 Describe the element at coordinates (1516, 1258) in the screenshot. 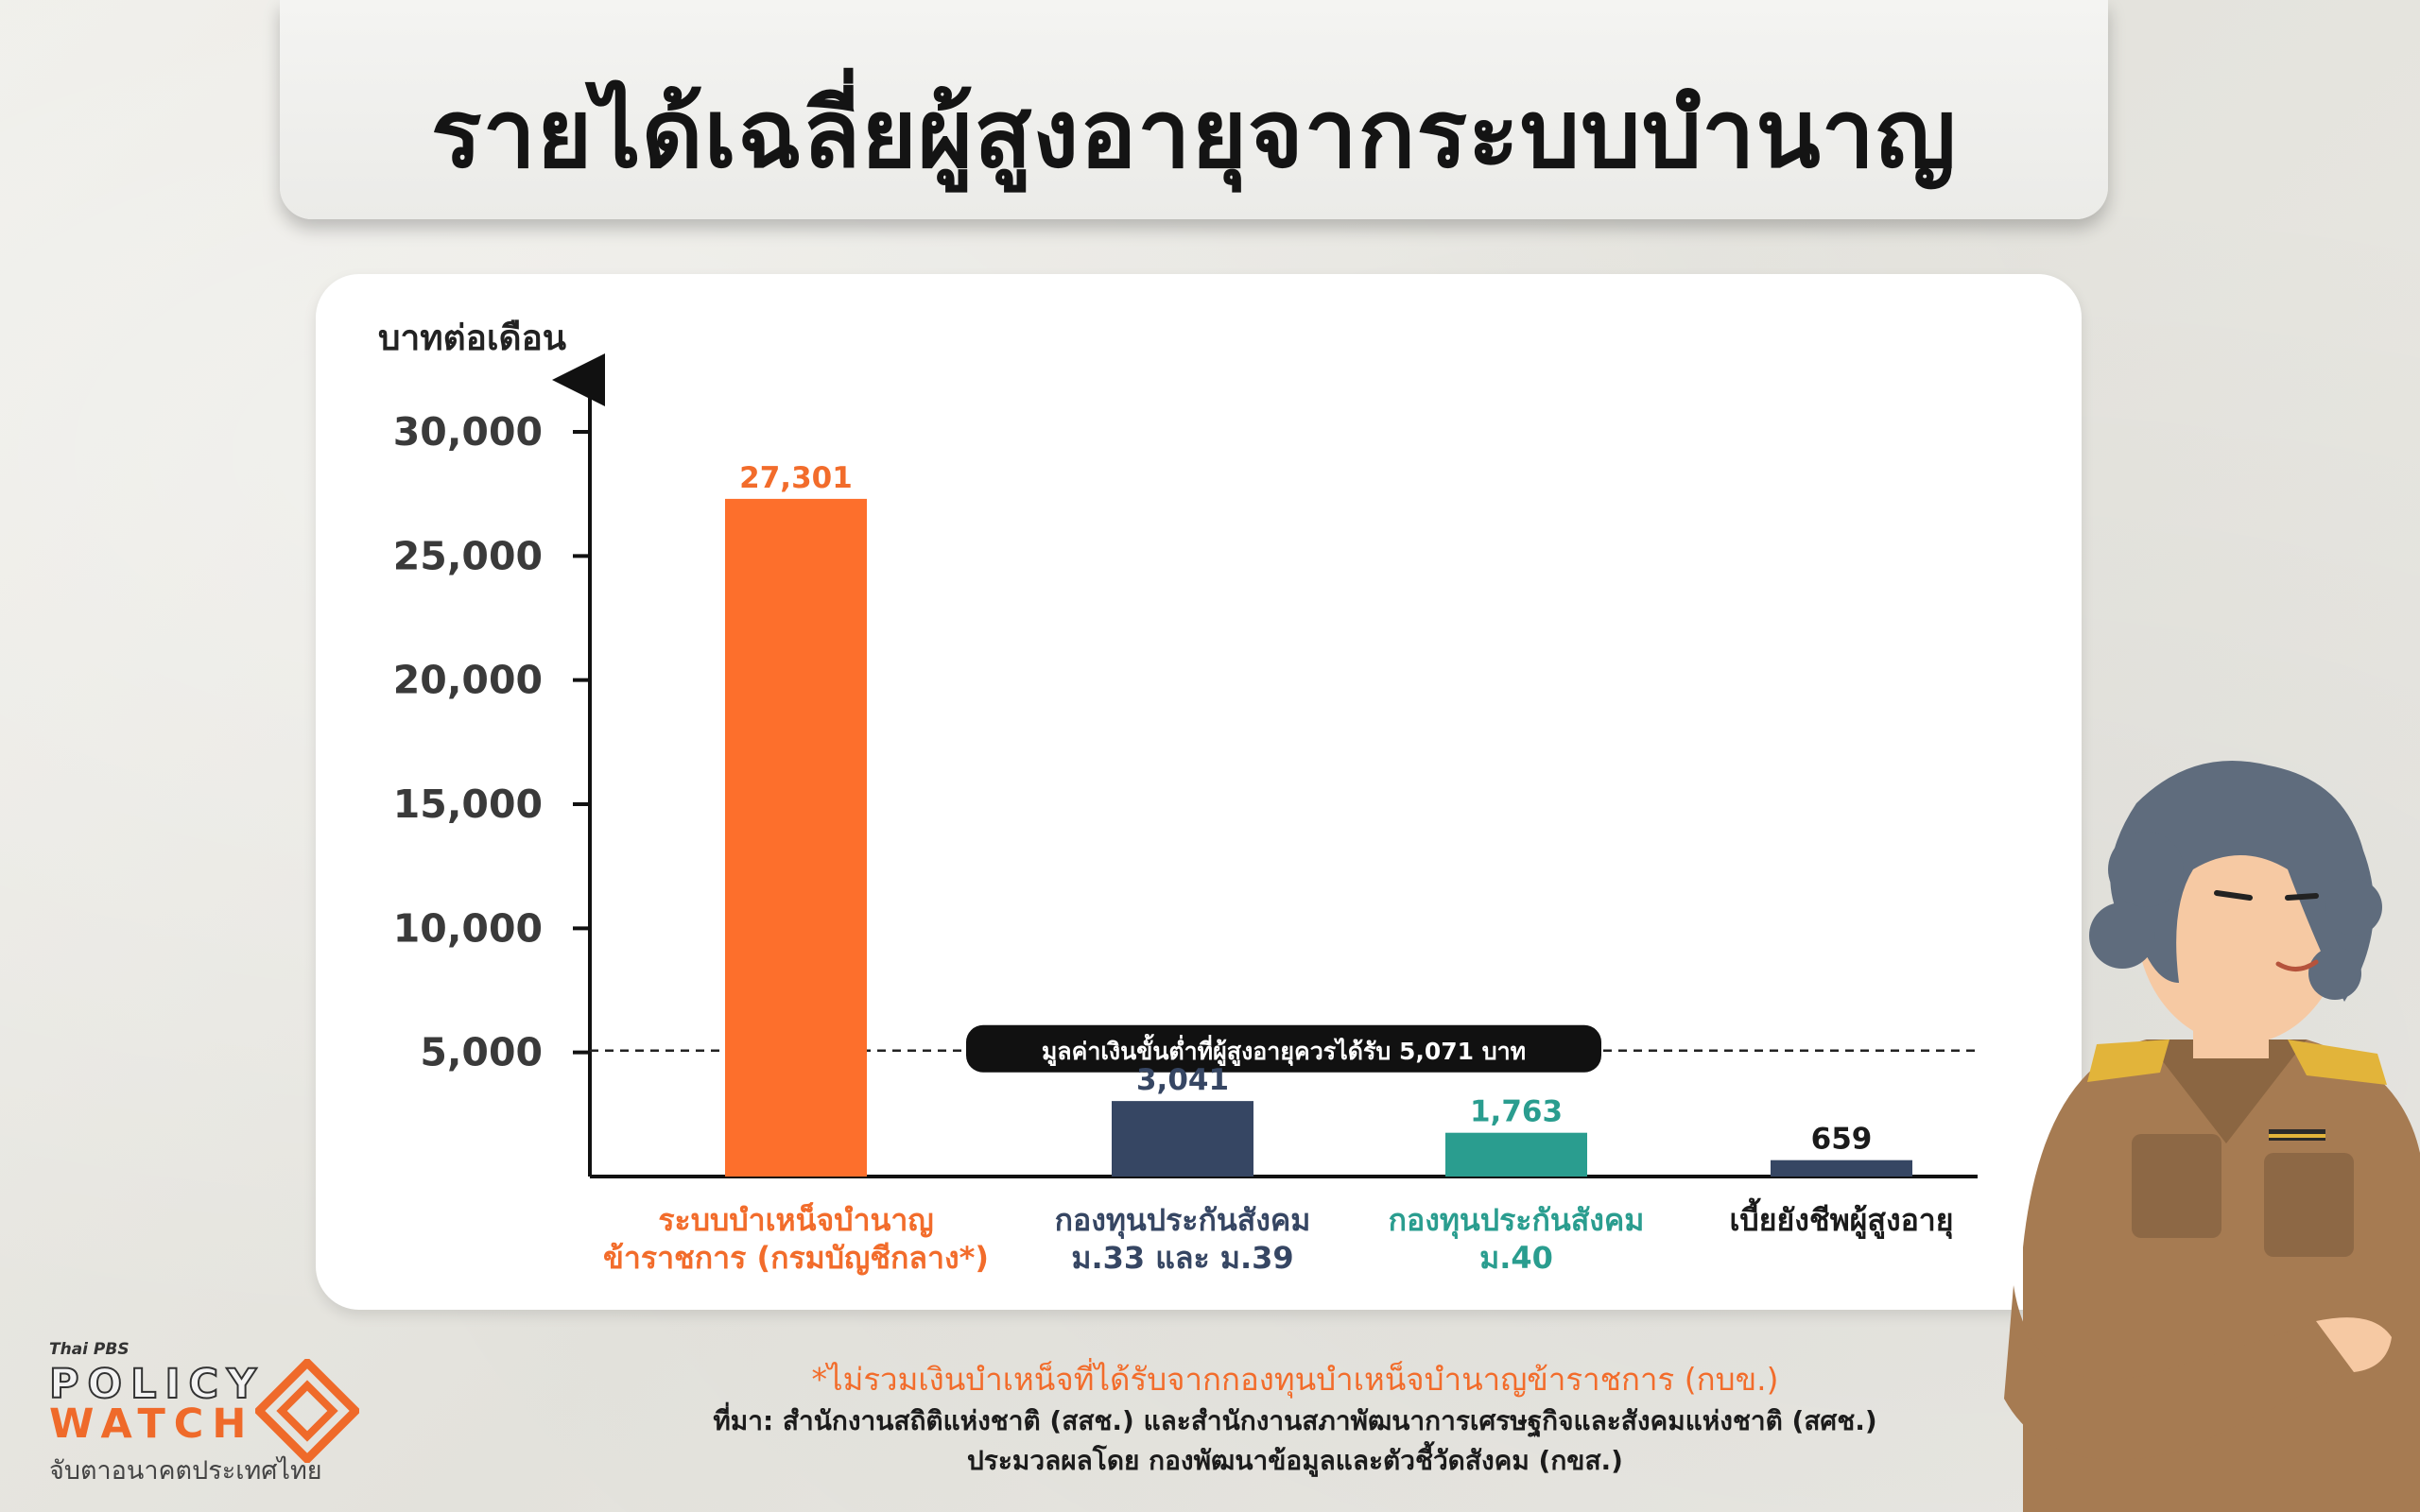

I see `x-category-label: ม.40` at that location.